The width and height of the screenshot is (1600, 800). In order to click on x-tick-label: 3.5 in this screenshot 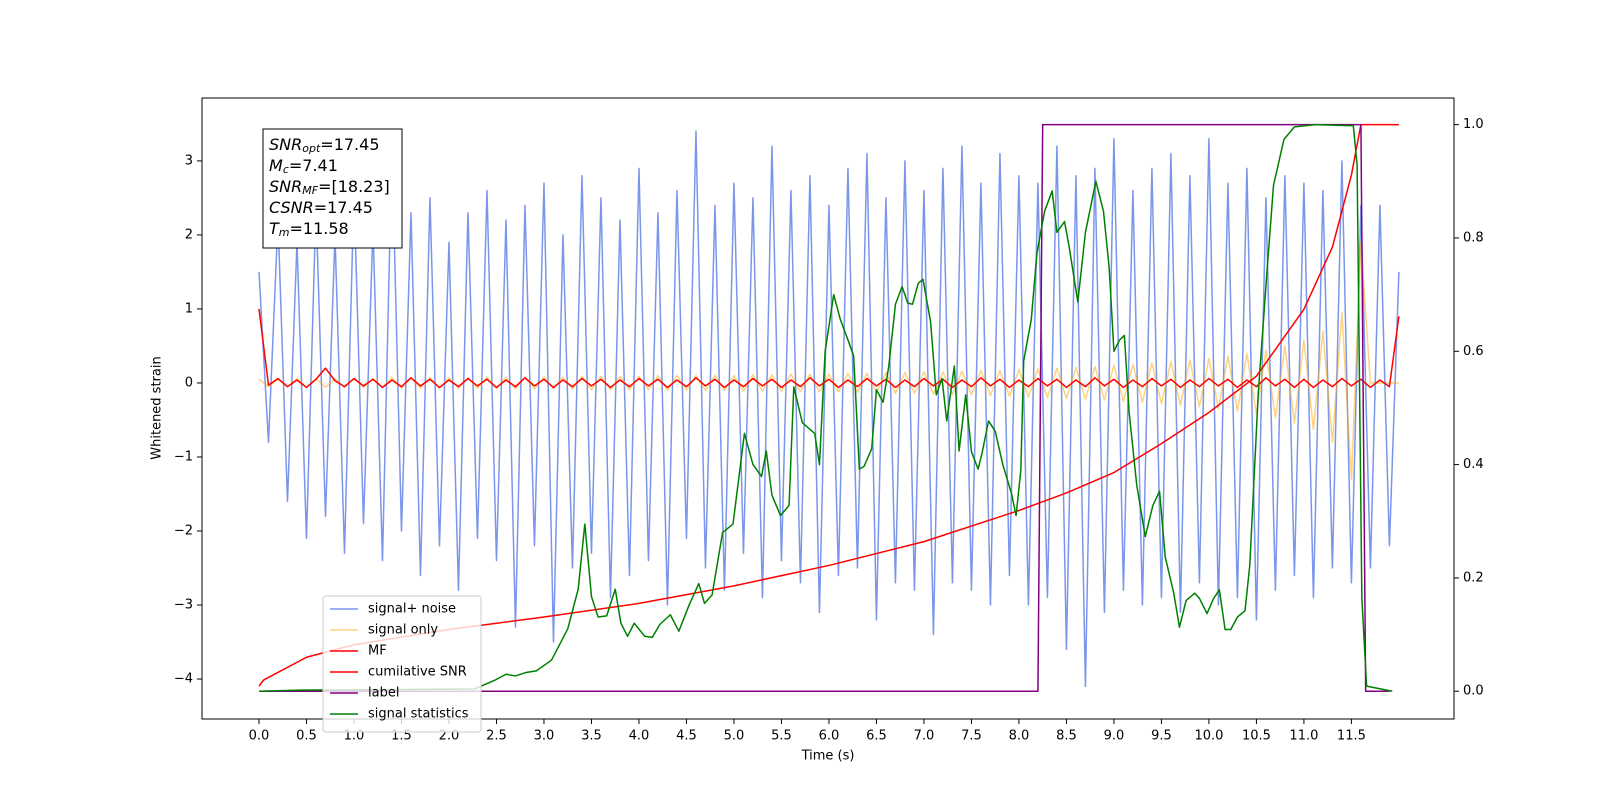, I will do `click(591, 736)`.